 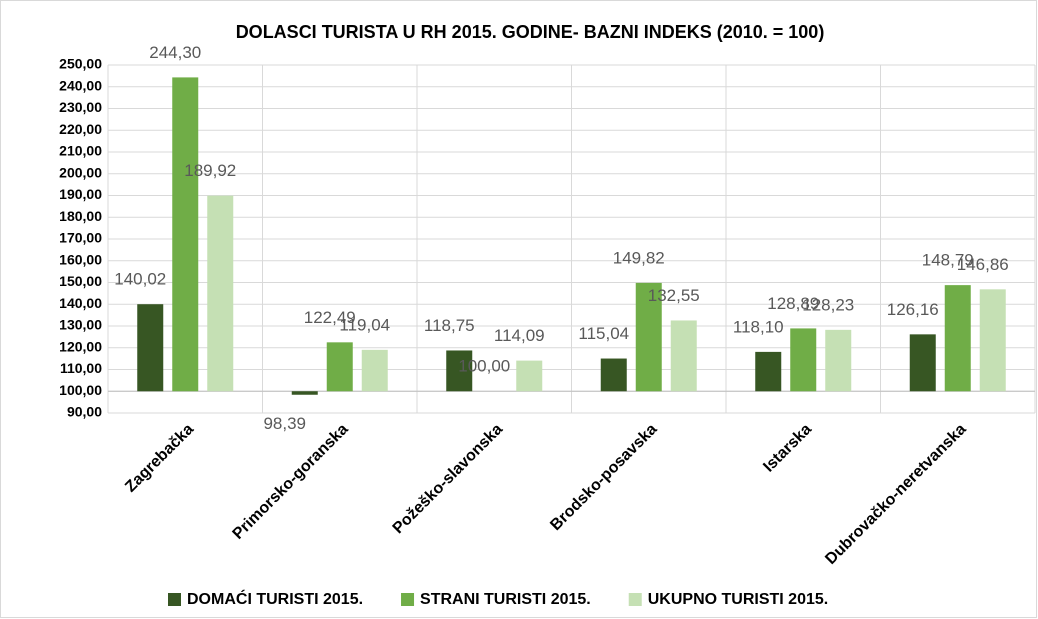 I want to click on y-tick-label: 180,00, so click(x=80, y=216).